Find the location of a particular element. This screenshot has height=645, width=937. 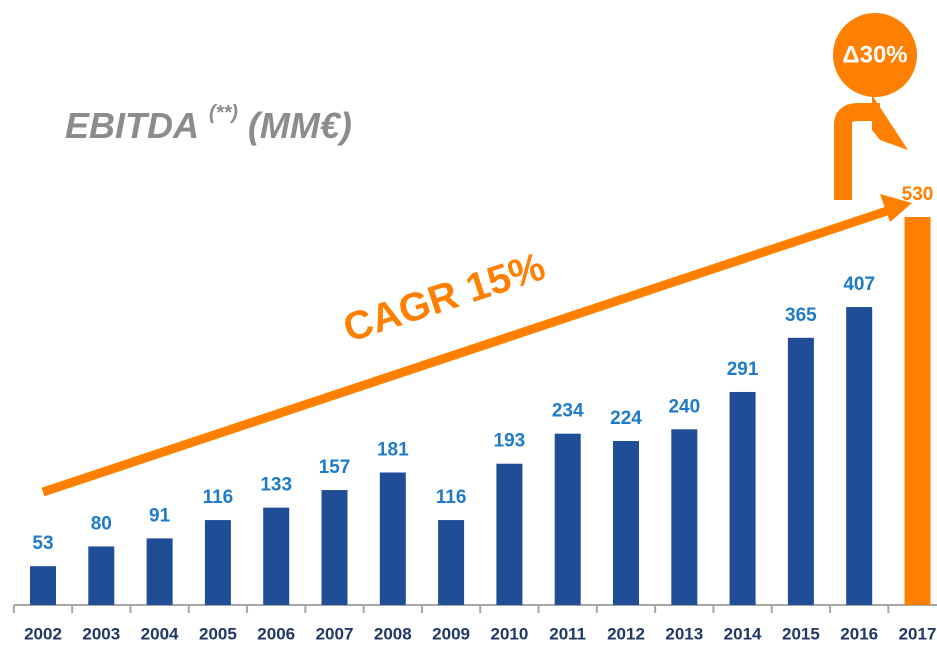

value-label: 240 is located at coordinates (684, 406).